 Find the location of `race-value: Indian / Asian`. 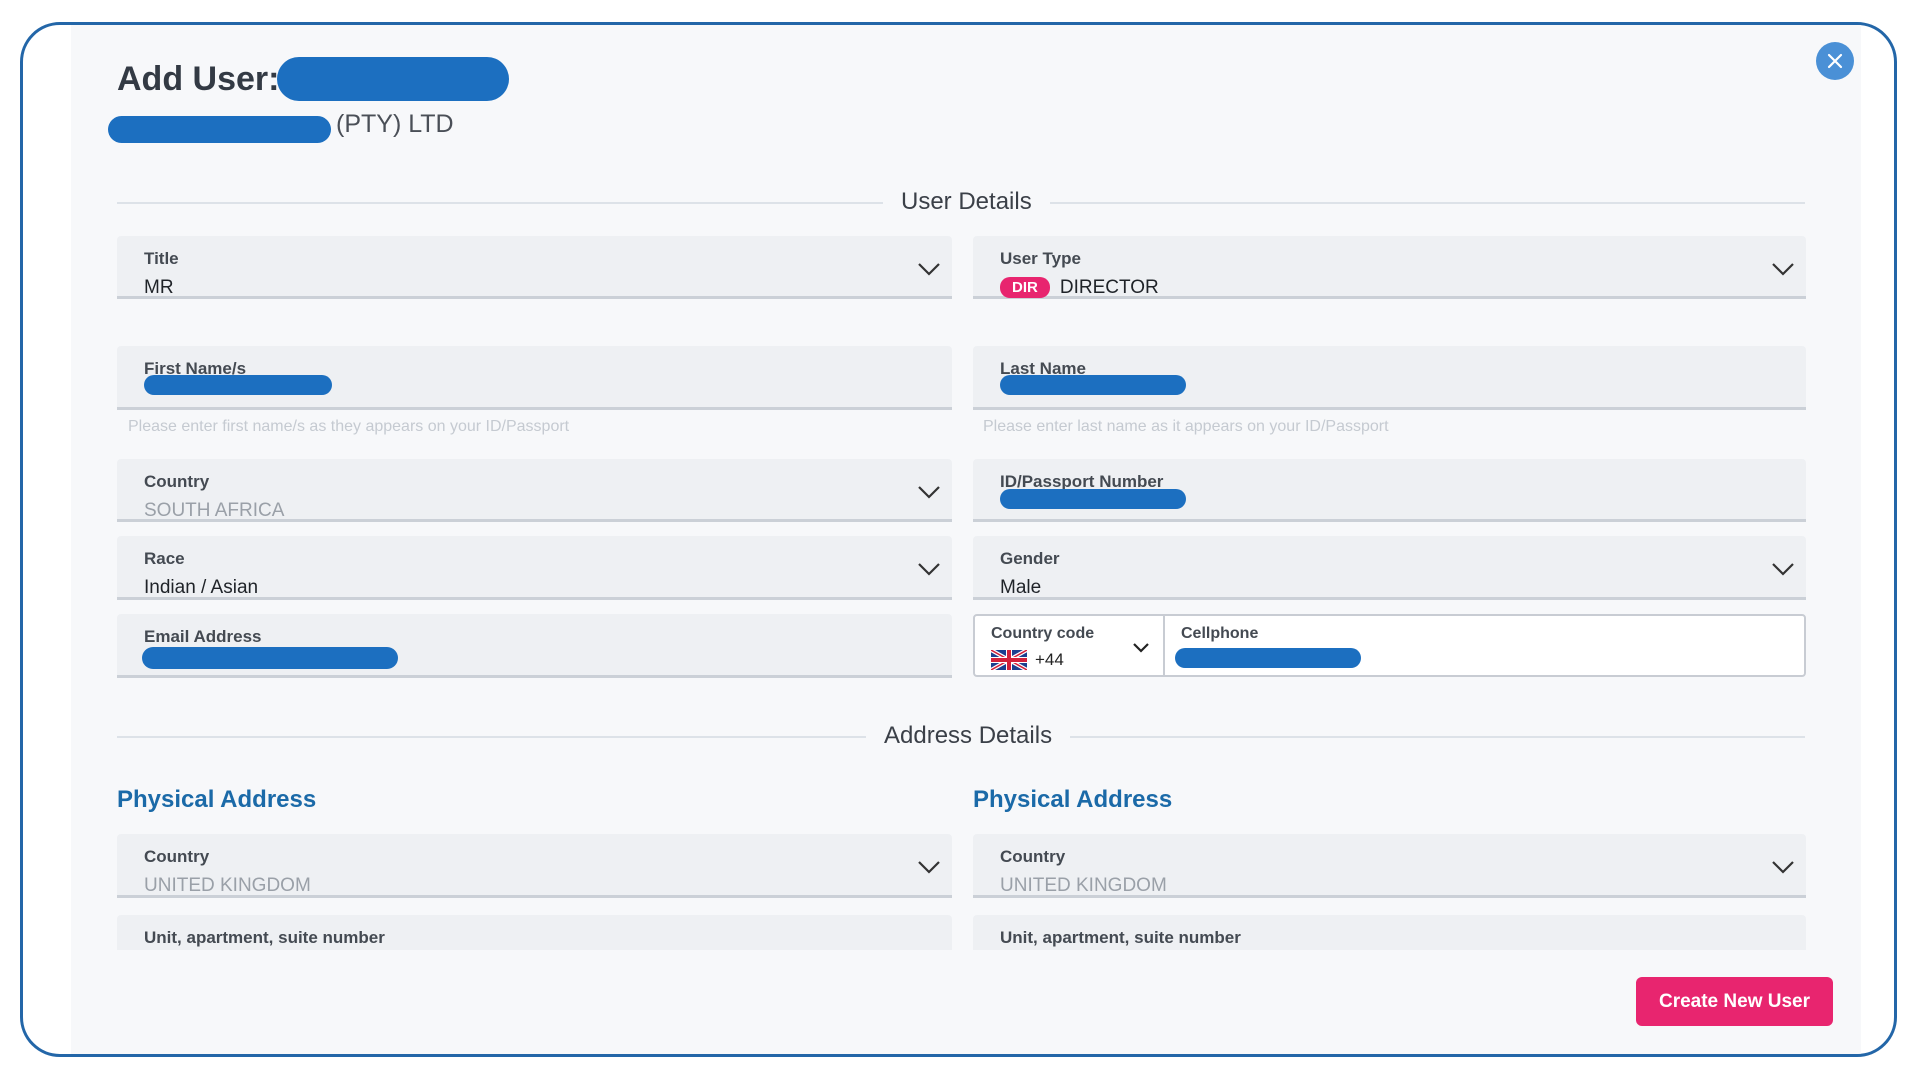

race-value: Indian / Asian is located at coordinates (201, 587).